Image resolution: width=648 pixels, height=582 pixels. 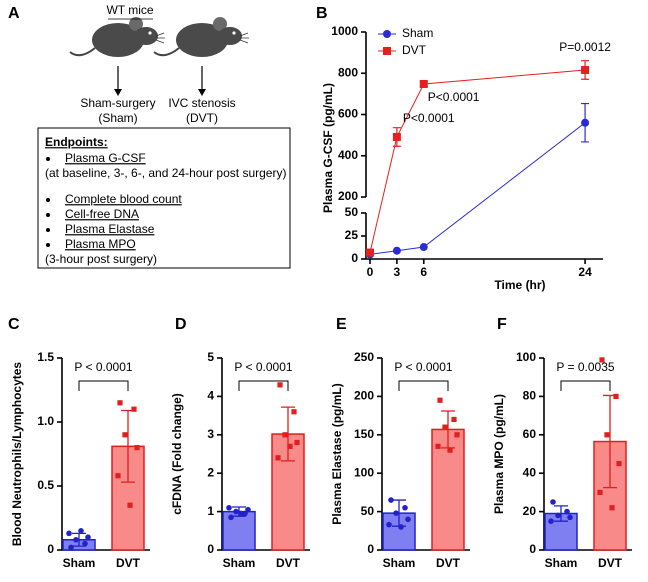 What do you see at coordinates (519, 285) in the screenshot?
I see `x-axis-title: Time (hr)` at bounding box center [519, 285].